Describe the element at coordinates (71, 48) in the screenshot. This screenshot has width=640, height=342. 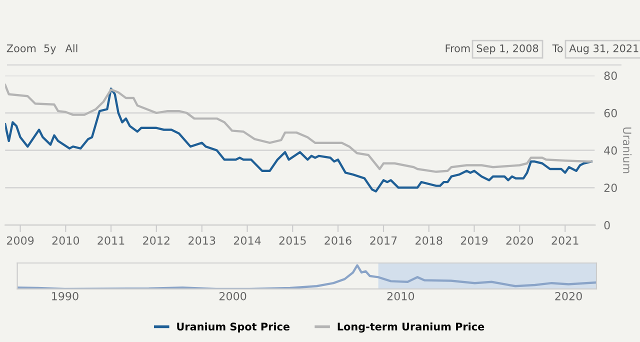
I see `text: All` at that location.